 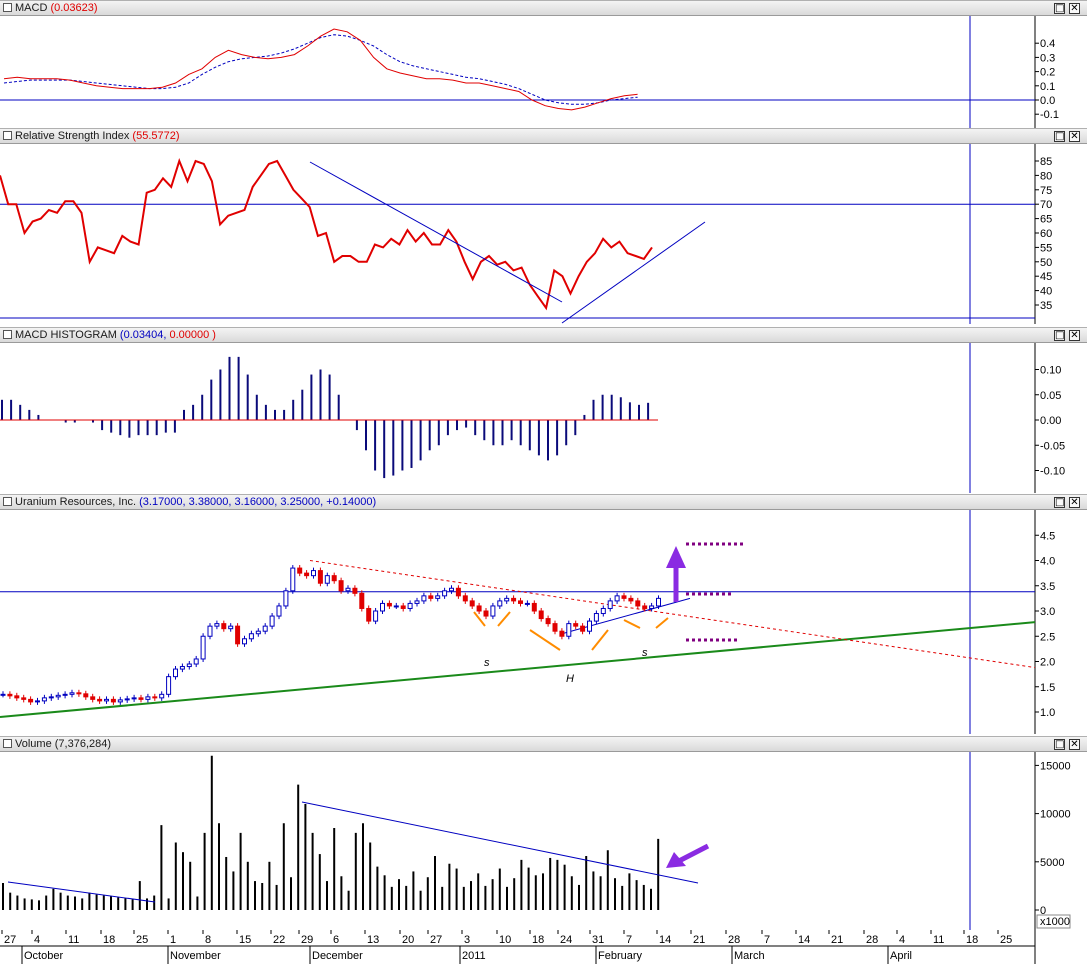 I want to click on rsi-tick-label: 35, so click(x=1046, y=306).